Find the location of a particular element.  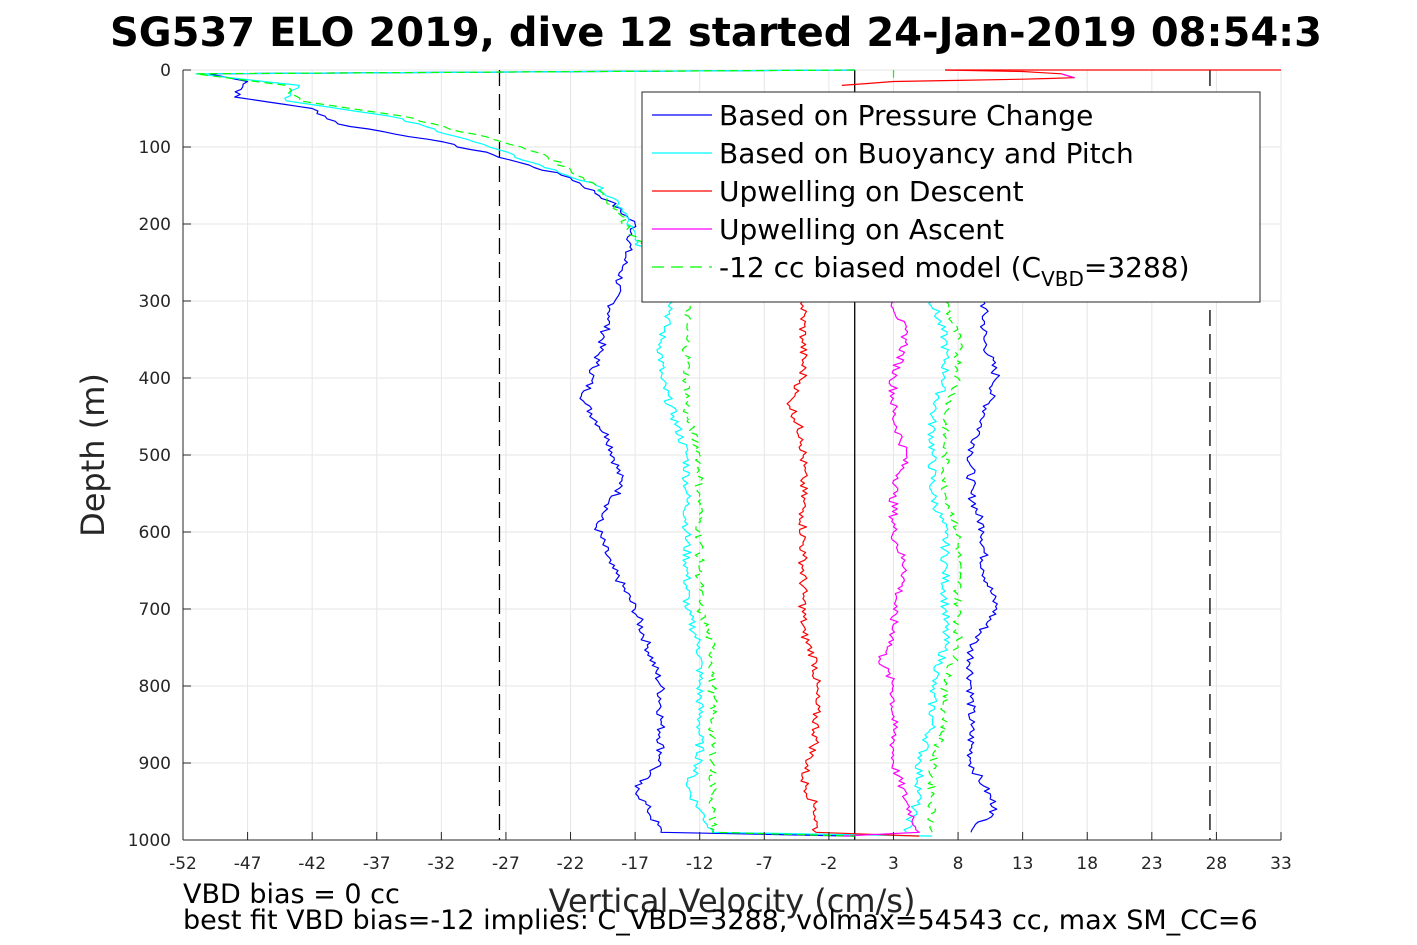

x-tick-label: -52 is located at coordinates (183, 864).